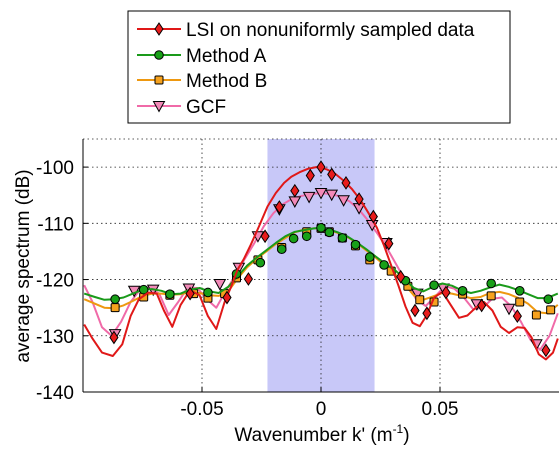 The image size is (559, 456). Describe the element at coordinates (55, 281) in the screenshot. I see `y-tick-label: -120` at that location.